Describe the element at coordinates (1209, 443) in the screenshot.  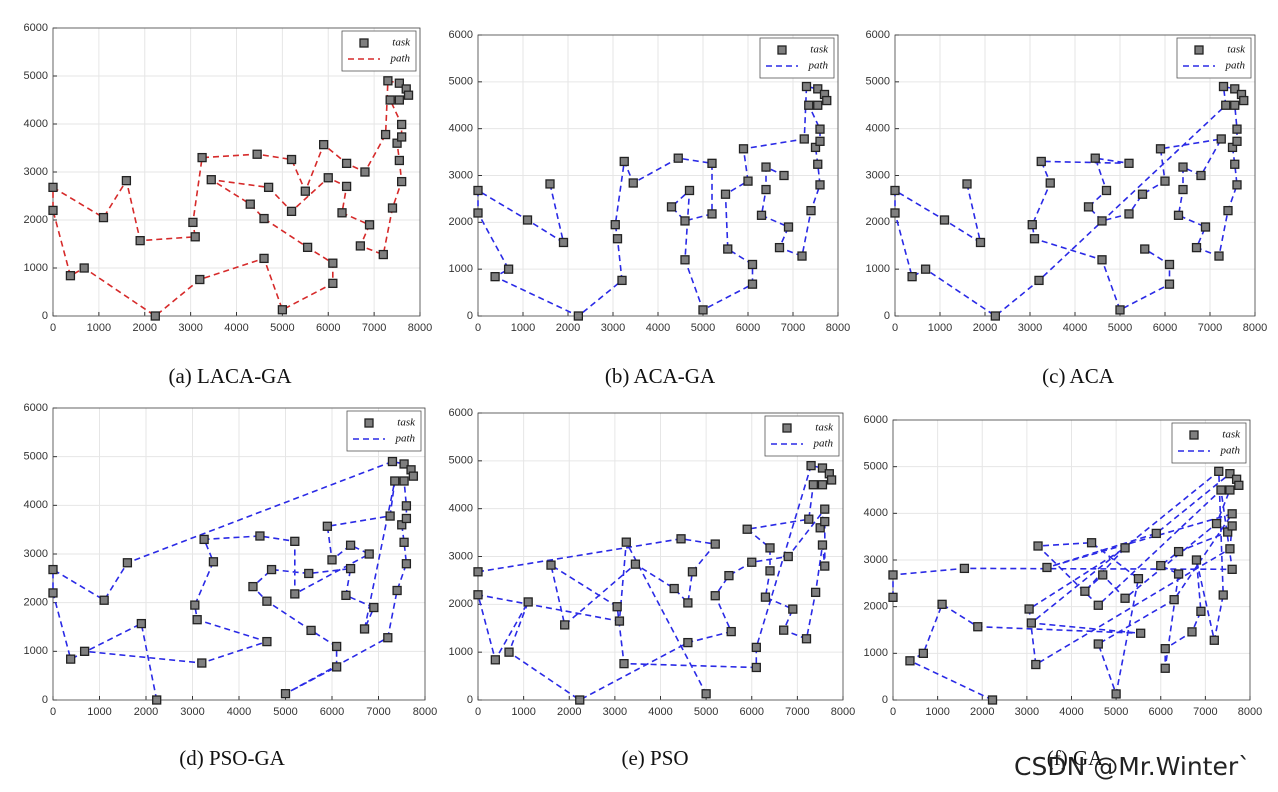
I see `legend-box` at that location.